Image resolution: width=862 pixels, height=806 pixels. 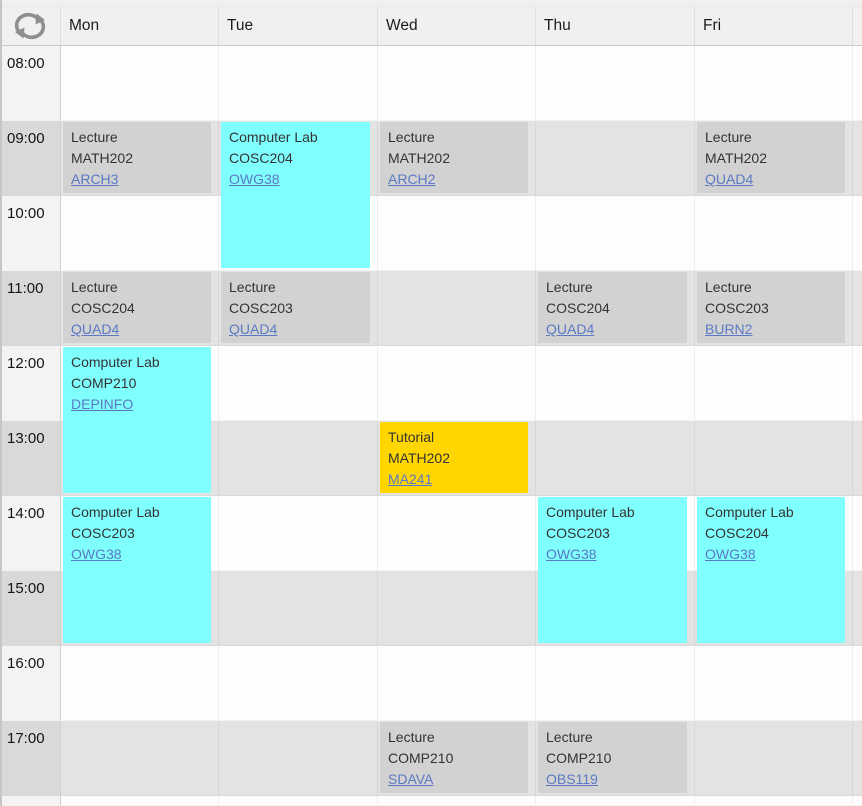 I want to click on room-link: ARCH2, so click(x=412, y=179).